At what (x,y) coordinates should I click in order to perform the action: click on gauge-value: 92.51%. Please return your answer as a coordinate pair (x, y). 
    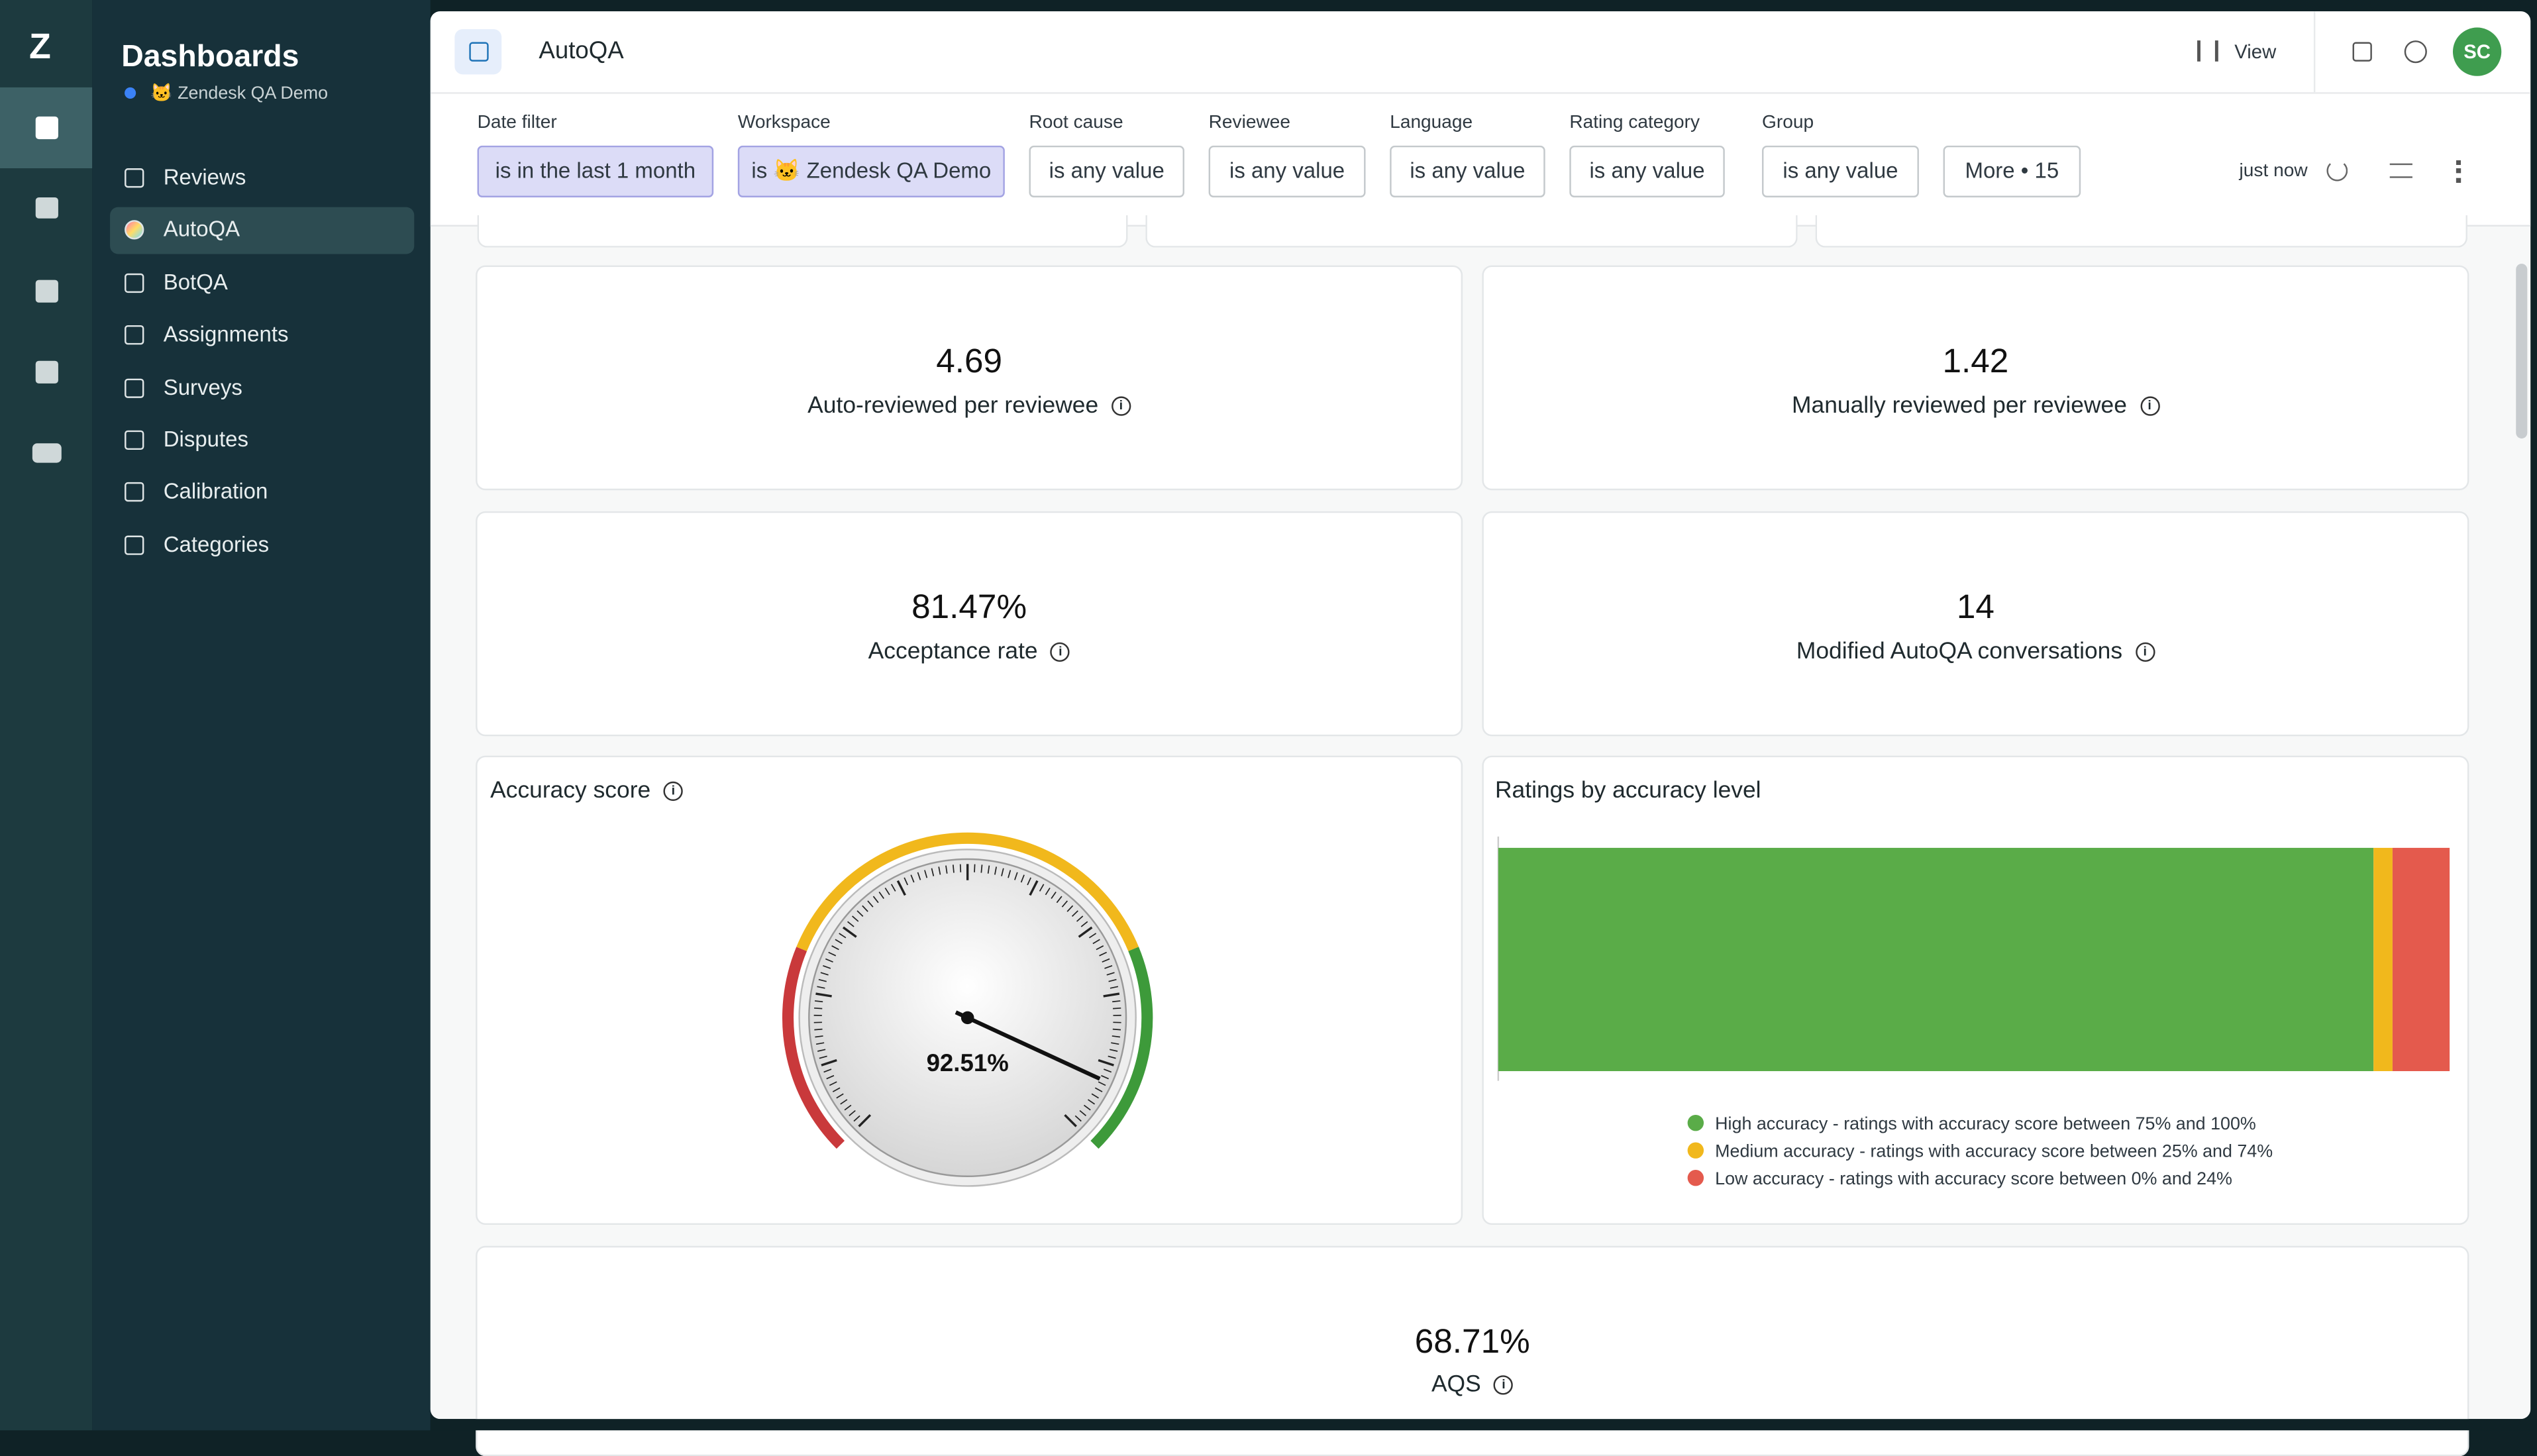
    Looking at the image, I should click on (968, 1062).